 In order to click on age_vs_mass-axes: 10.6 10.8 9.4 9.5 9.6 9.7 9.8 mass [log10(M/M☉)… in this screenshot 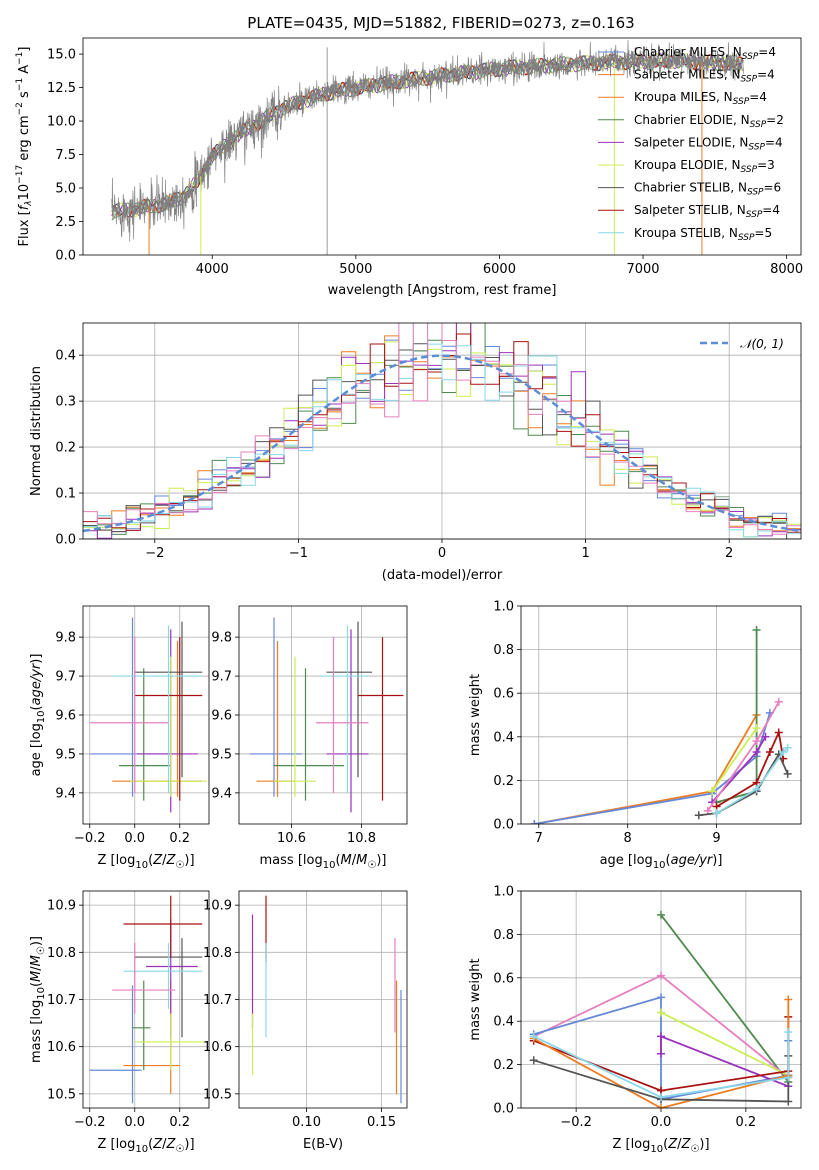, I will do `click(309, 738)`.